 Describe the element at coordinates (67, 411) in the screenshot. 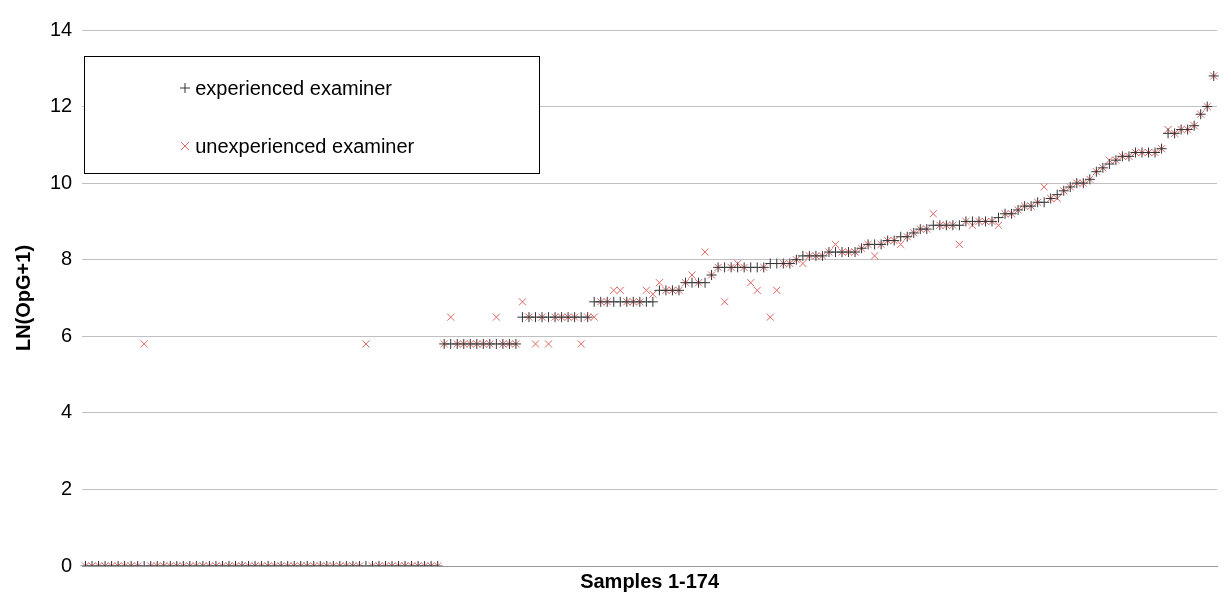

I see `y-tick-label: 4` at that location.